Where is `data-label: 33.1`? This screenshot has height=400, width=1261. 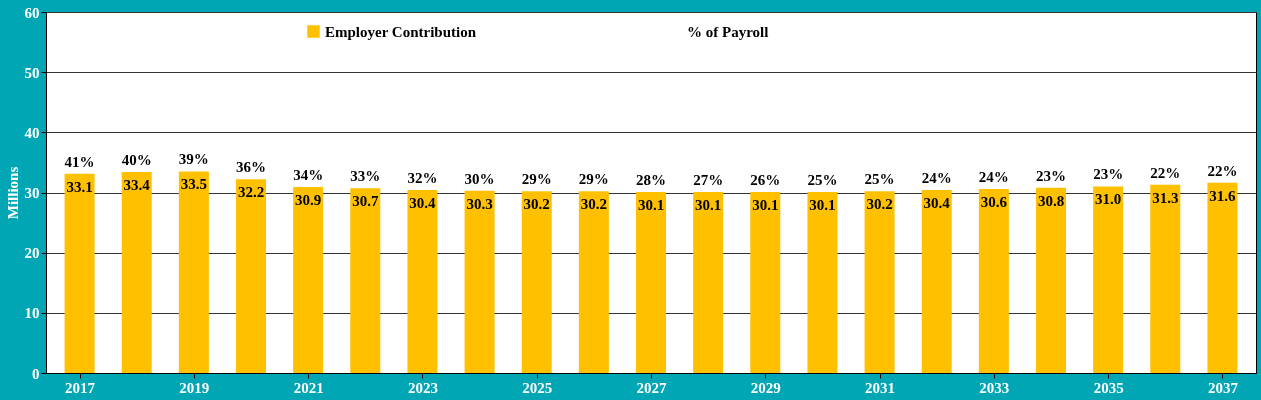
data-label: 33.1 is located at coordinates (79, 186).